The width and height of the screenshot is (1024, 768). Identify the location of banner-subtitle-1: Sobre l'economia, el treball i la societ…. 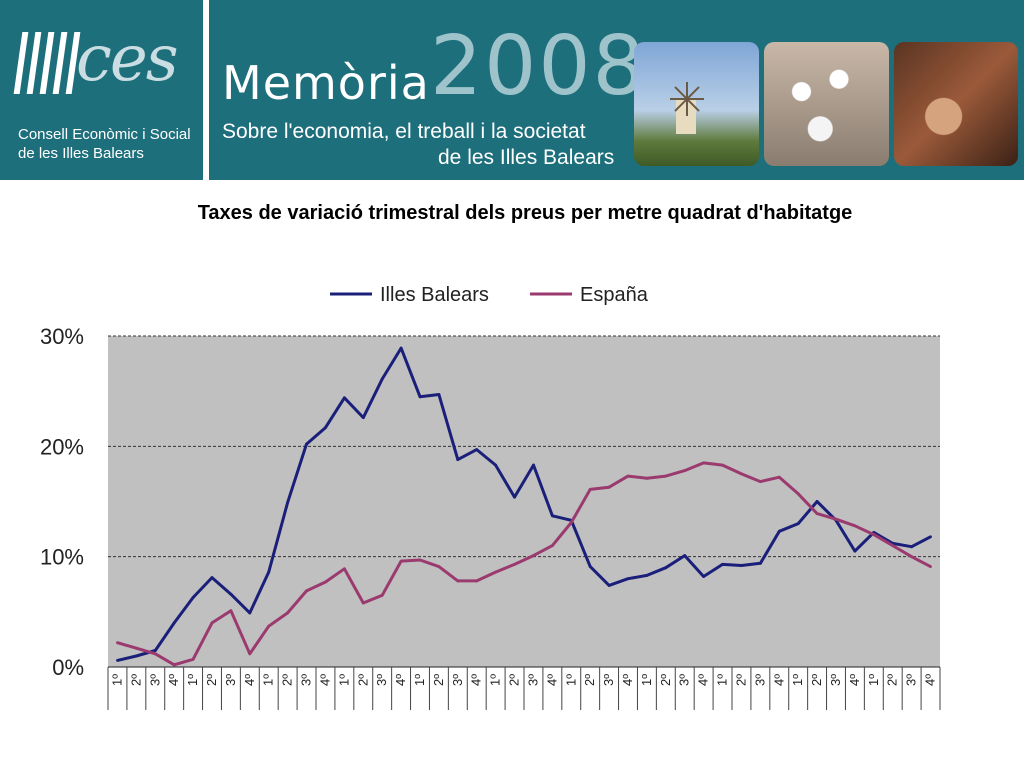
(404, 131).